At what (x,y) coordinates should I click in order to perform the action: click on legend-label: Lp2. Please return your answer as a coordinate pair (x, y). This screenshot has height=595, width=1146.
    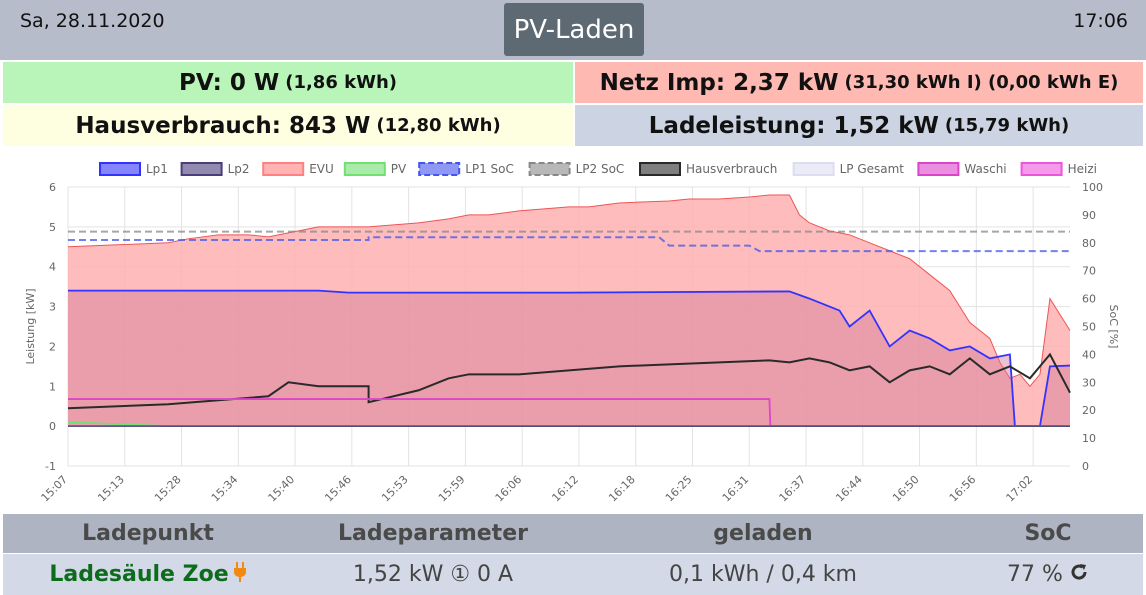
    Looking at the image, I should click on (239, 169).